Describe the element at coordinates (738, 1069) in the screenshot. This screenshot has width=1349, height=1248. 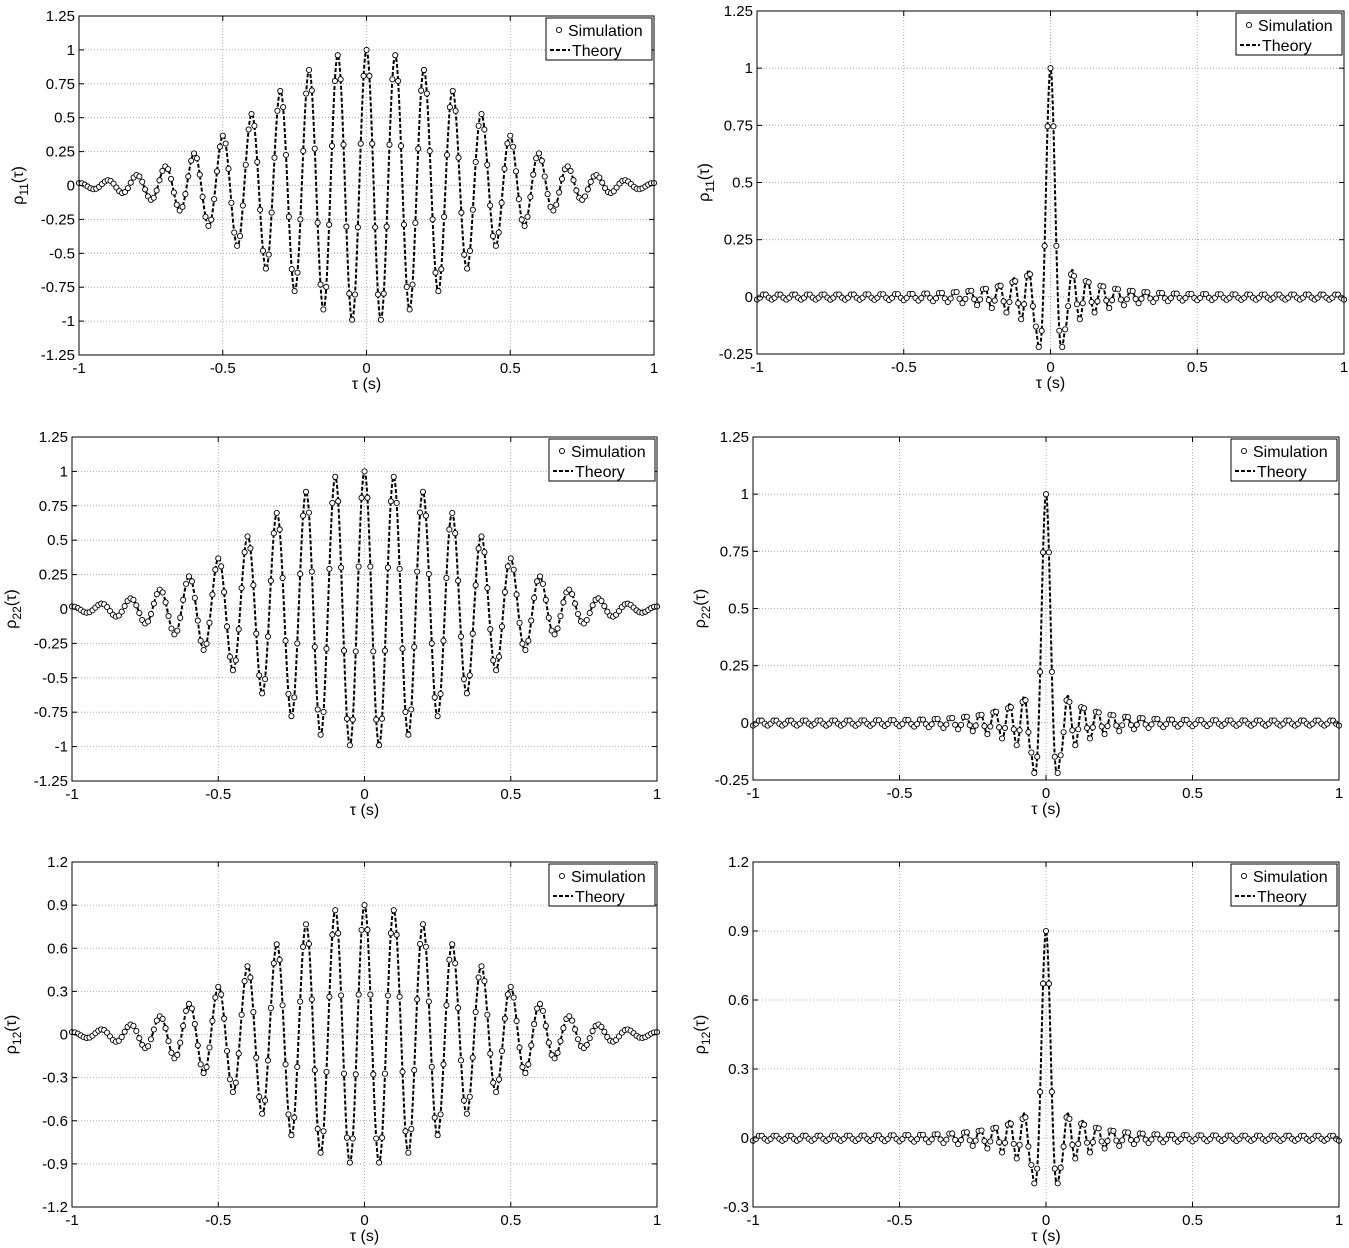
I see `y-tick-label: 0.3` at that location.